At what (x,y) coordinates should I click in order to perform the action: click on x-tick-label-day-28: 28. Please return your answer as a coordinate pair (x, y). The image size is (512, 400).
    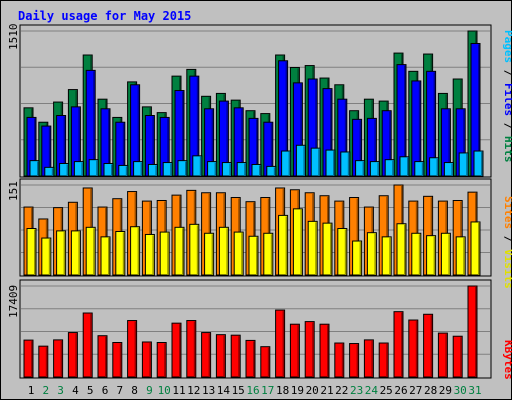
    Looking at the image, I should click on (430, 390).